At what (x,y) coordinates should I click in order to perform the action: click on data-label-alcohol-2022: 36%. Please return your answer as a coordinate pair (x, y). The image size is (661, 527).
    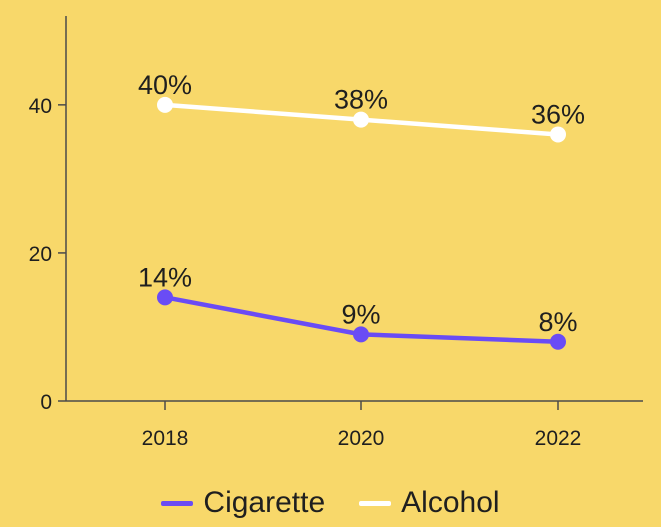
    Looking at the image, I should click on (558, 114).